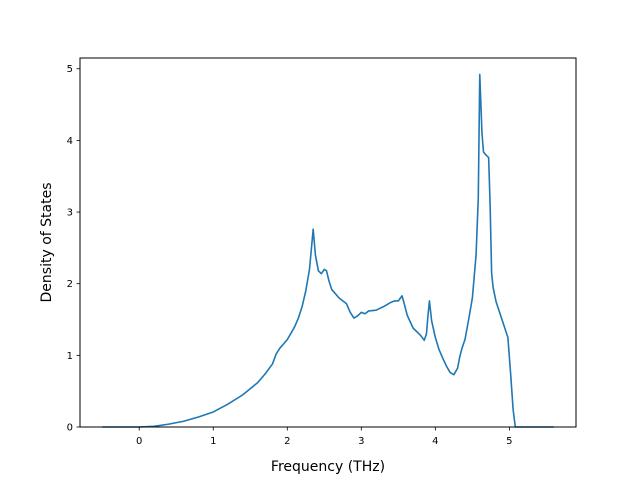 The height and width of the screenshot is (480, 640). Describe the element at coordinates (70, 141) in the screenshot. I see `y-tick-label: 4` at that location.